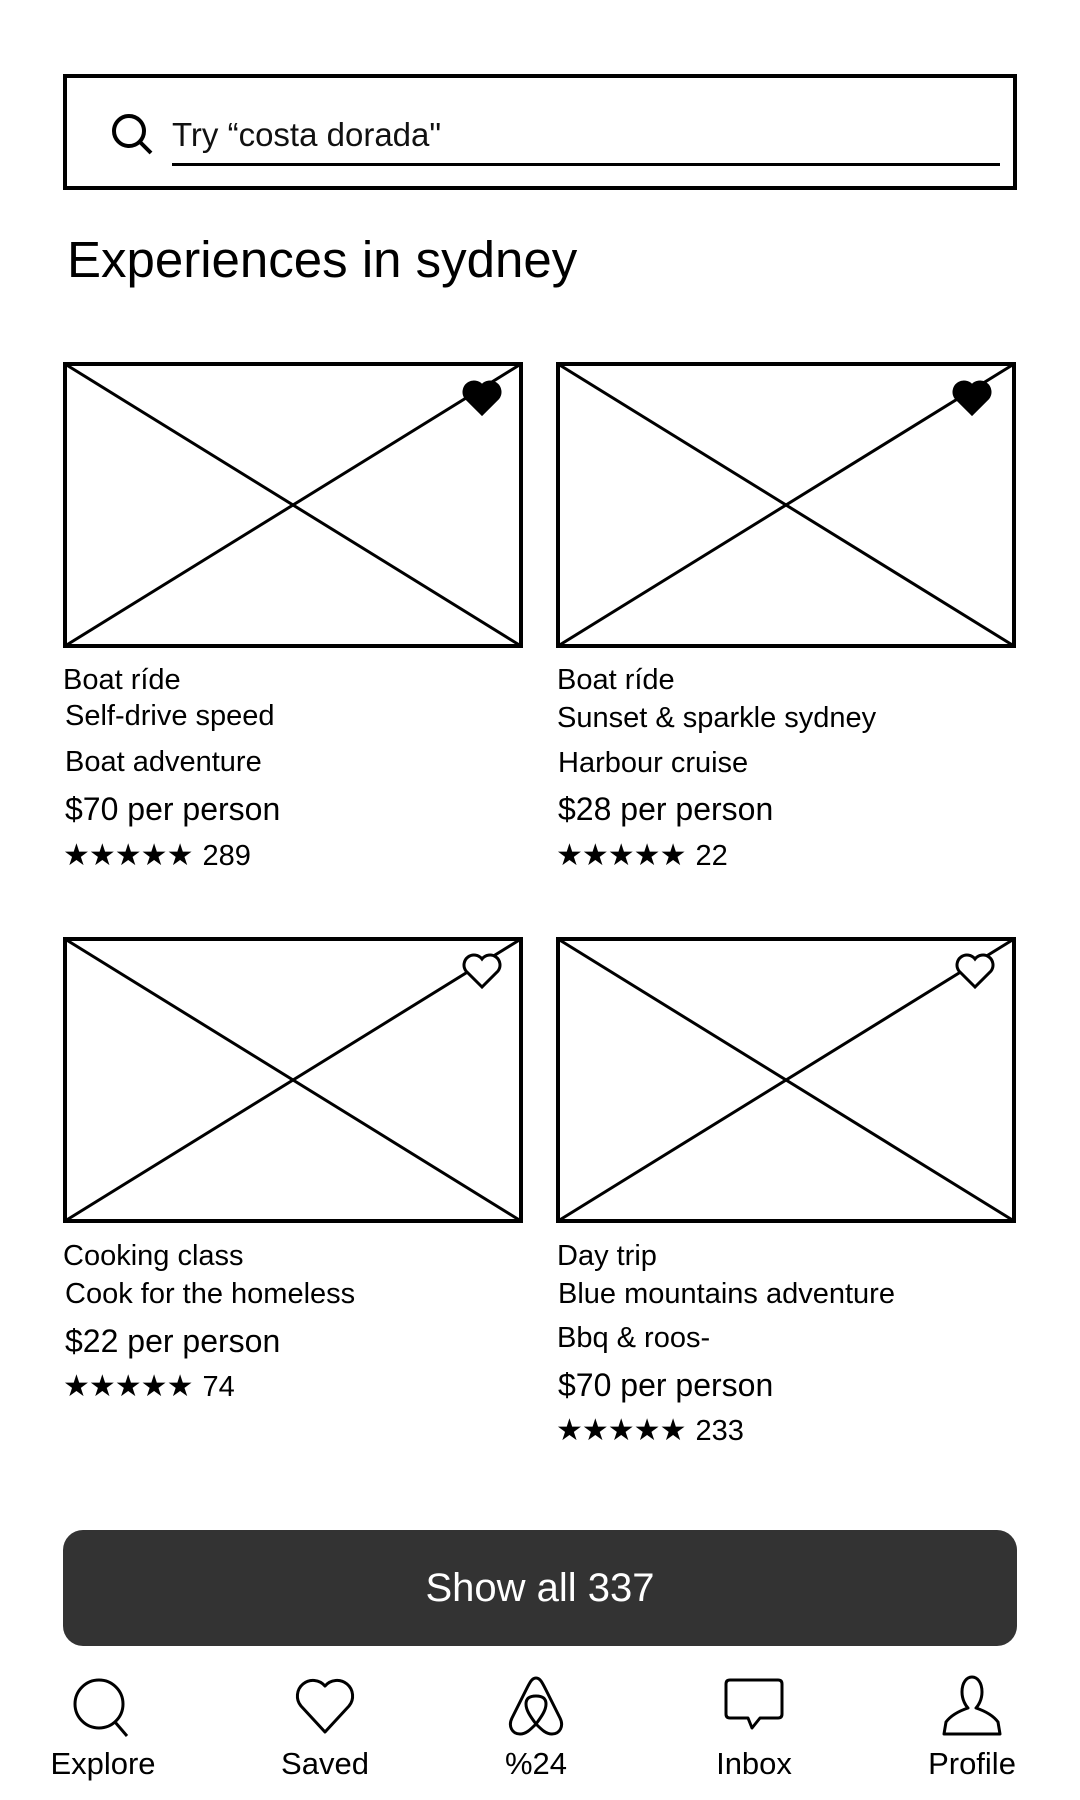 Image resolution: width=1080 pixels, height=1800 pixels. Describe the element at coordinates (666, 809) in the screenshot. I see `card-price: $28 per person` at that location.